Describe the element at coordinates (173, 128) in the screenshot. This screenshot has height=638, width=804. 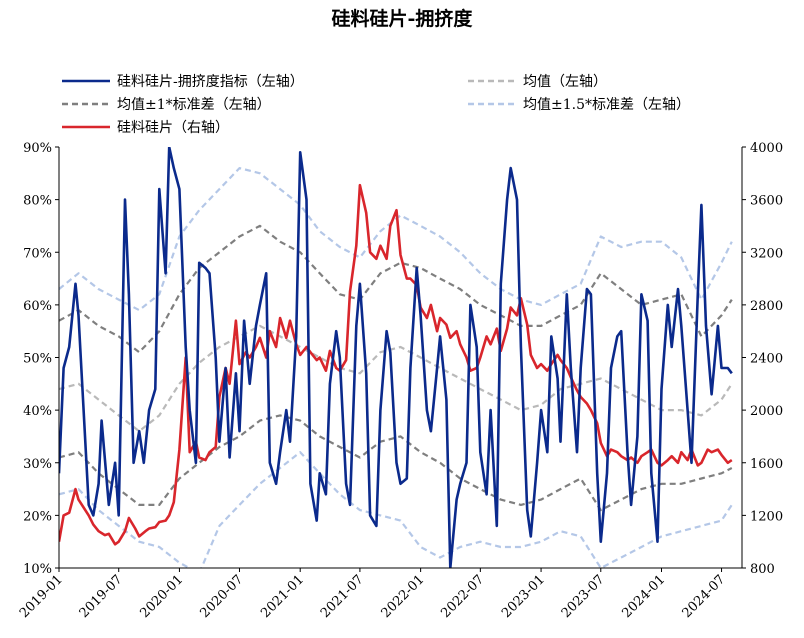
I see `legend-label: 硅料硅片（右轴）` at that location.